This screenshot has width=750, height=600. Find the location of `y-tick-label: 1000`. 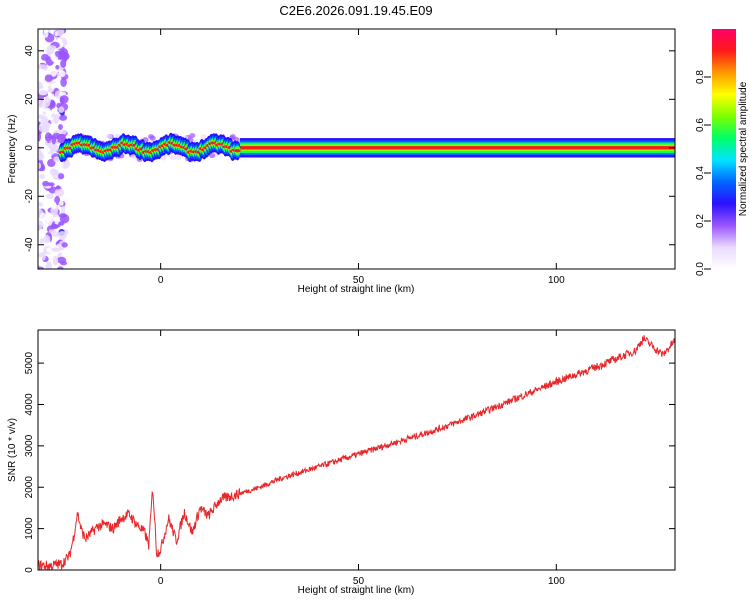

y-tick-label: 1000 is located at coordinates (29, 528).